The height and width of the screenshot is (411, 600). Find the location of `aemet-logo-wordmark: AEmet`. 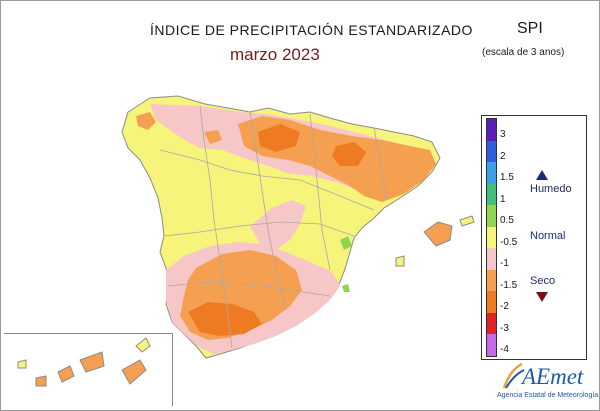

aemet-logo-wordmark: AEmet is located at coordinates (553, 376).